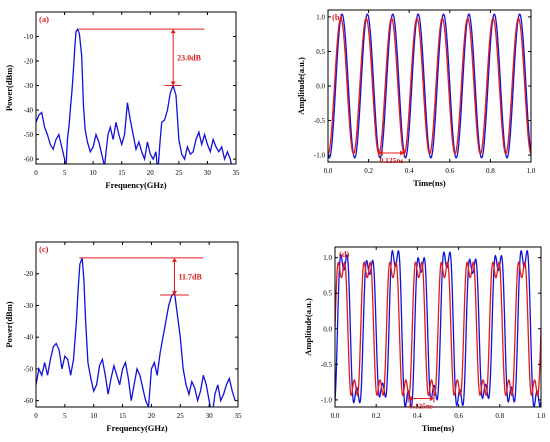  I want to click on x-tick-label-c-0: 0, so click(36, 416).